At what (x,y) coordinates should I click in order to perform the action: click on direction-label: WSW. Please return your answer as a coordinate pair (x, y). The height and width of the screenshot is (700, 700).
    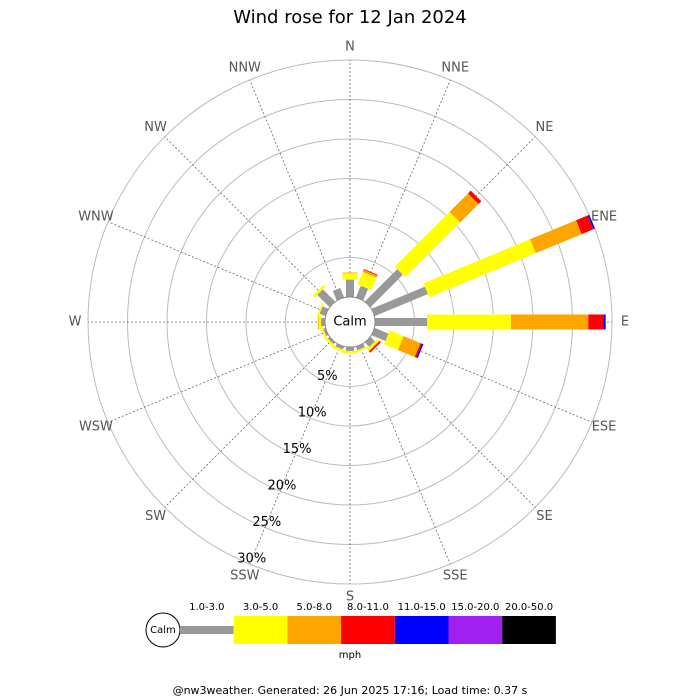
    Looking at the image, I should click on (96, 427).